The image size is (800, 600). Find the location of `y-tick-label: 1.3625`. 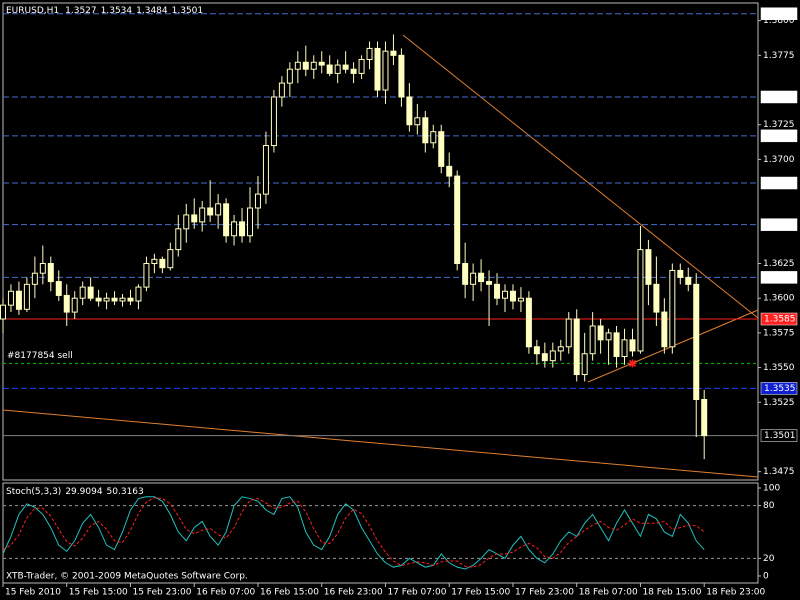

y-tick-label: 1.3625 is located at coordinates (779, 264).